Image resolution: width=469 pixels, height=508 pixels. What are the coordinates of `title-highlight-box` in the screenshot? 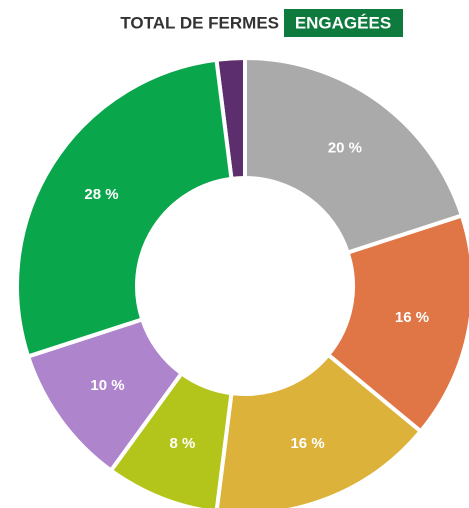 It's located at (343, 23).